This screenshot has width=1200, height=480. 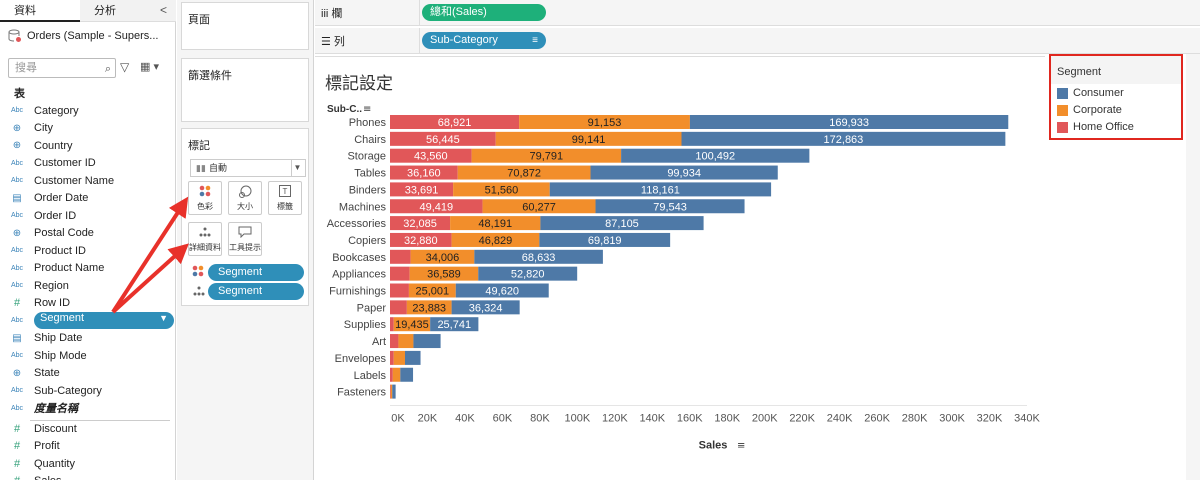 What do you see at coordinates (952, 418) in the screenshot?
I see `x-tick-label: 300K` at bounding box center [952, 418].